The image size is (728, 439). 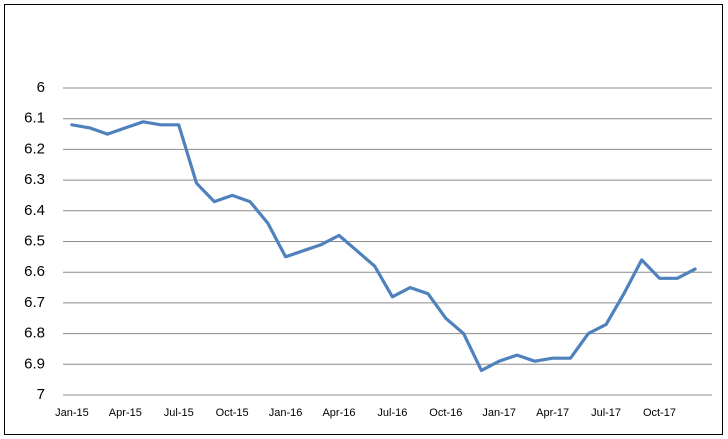 What do you see at coordinates (499, 413) in the screenshot?
I see `x-tick-label: Jan-17` at bounding box center [499, 413].